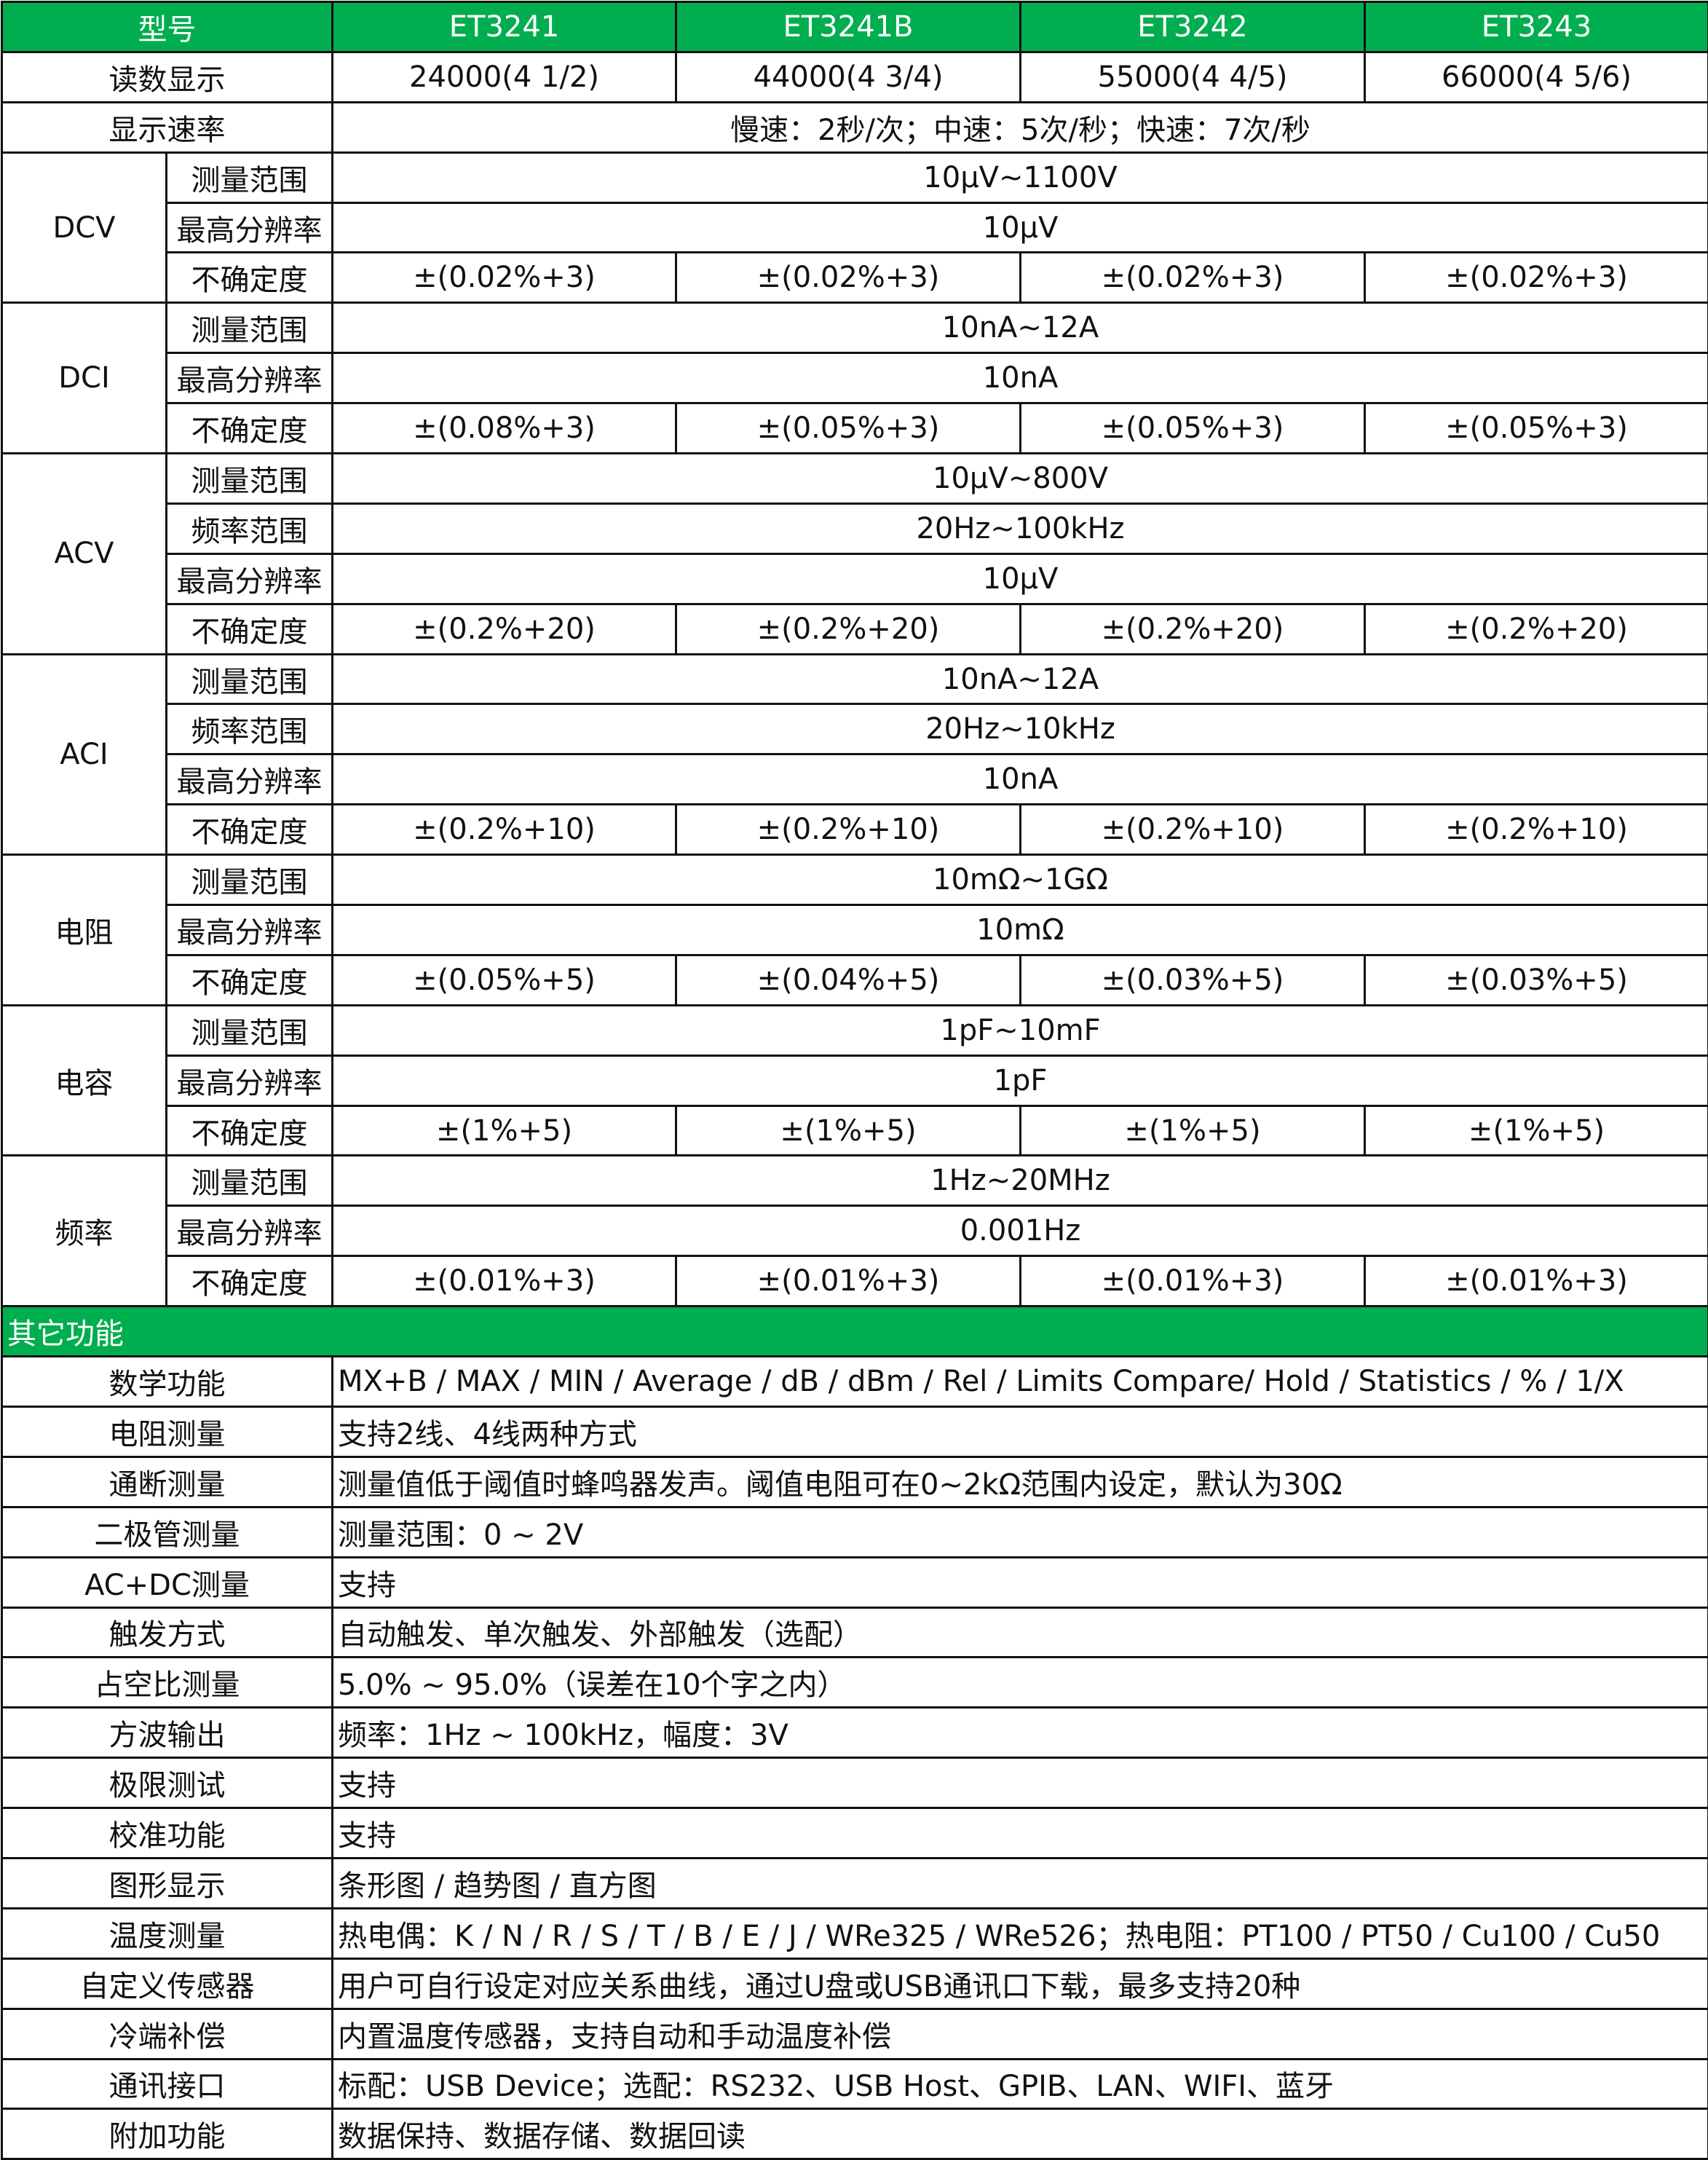 Image resolution: width=1708 pixels, height=2160 pixels. I want to click on table-row: 图形显示条形图 / 趋势图 / 直方图, so click(855, 1883).